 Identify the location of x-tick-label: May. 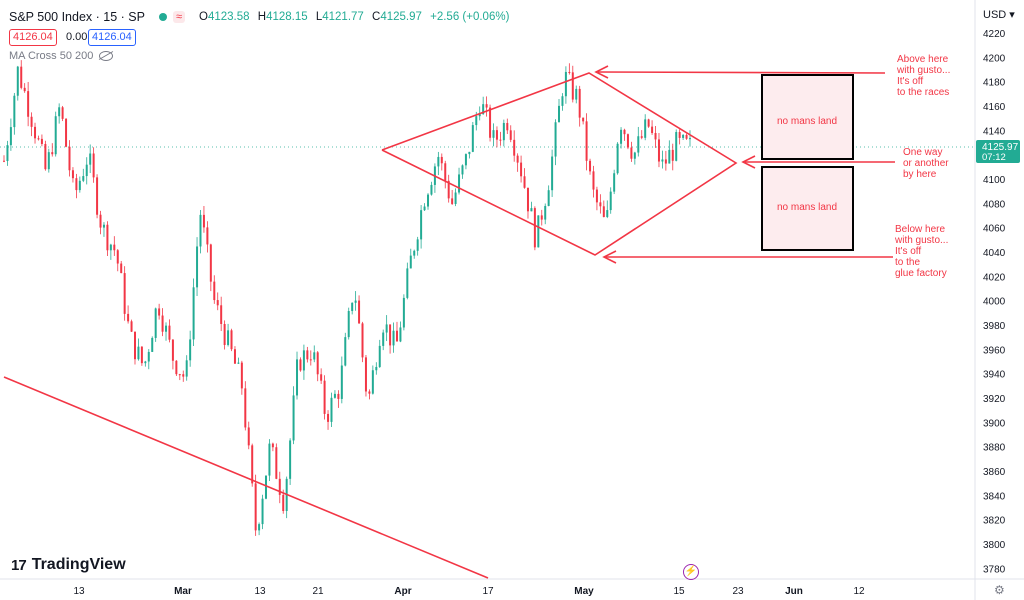
(584, 591).